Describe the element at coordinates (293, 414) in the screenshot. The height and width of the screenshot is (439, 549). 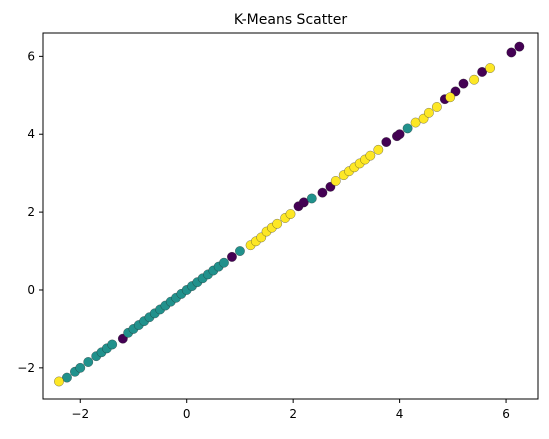
I see `x-tick-label: 2` at that location.